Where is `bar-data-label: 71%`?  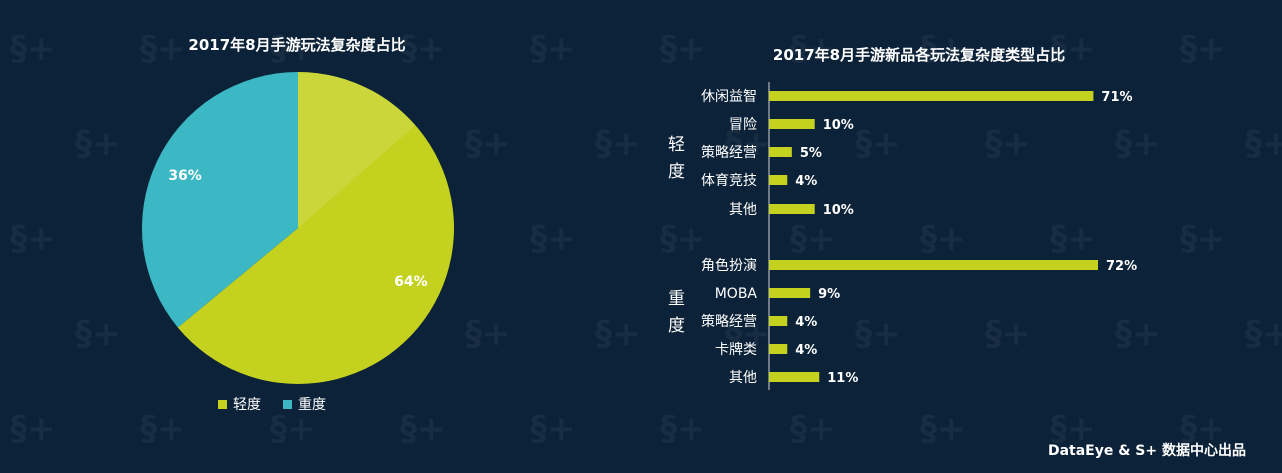
bar-data-label: 71% is located at coordinates (1116, 97).